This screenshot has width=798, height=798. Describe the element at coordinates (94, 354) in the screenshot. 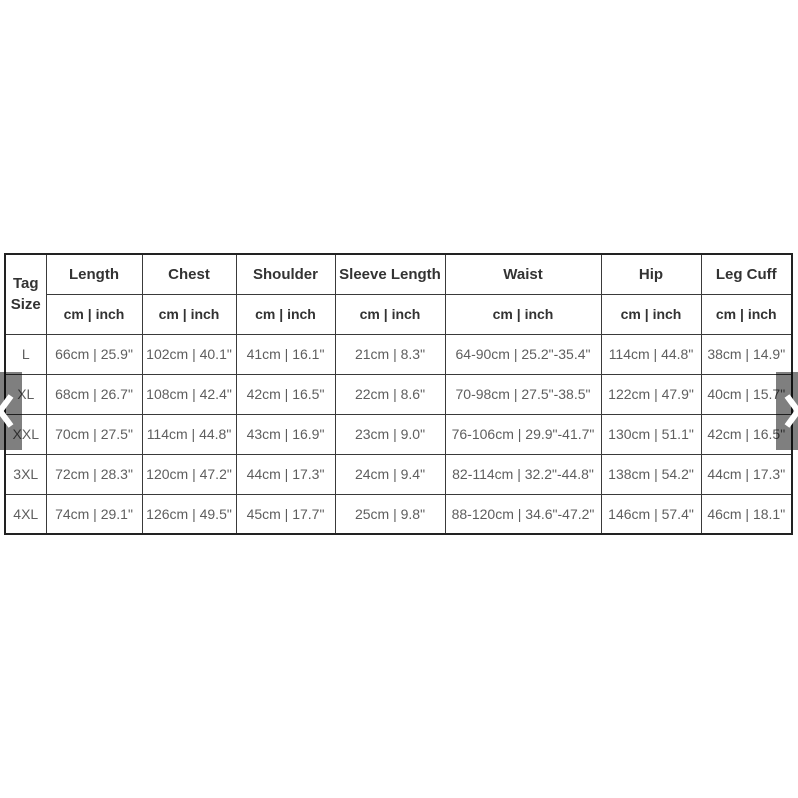

I see `length-value: 66cm | 25.9"` at that location.